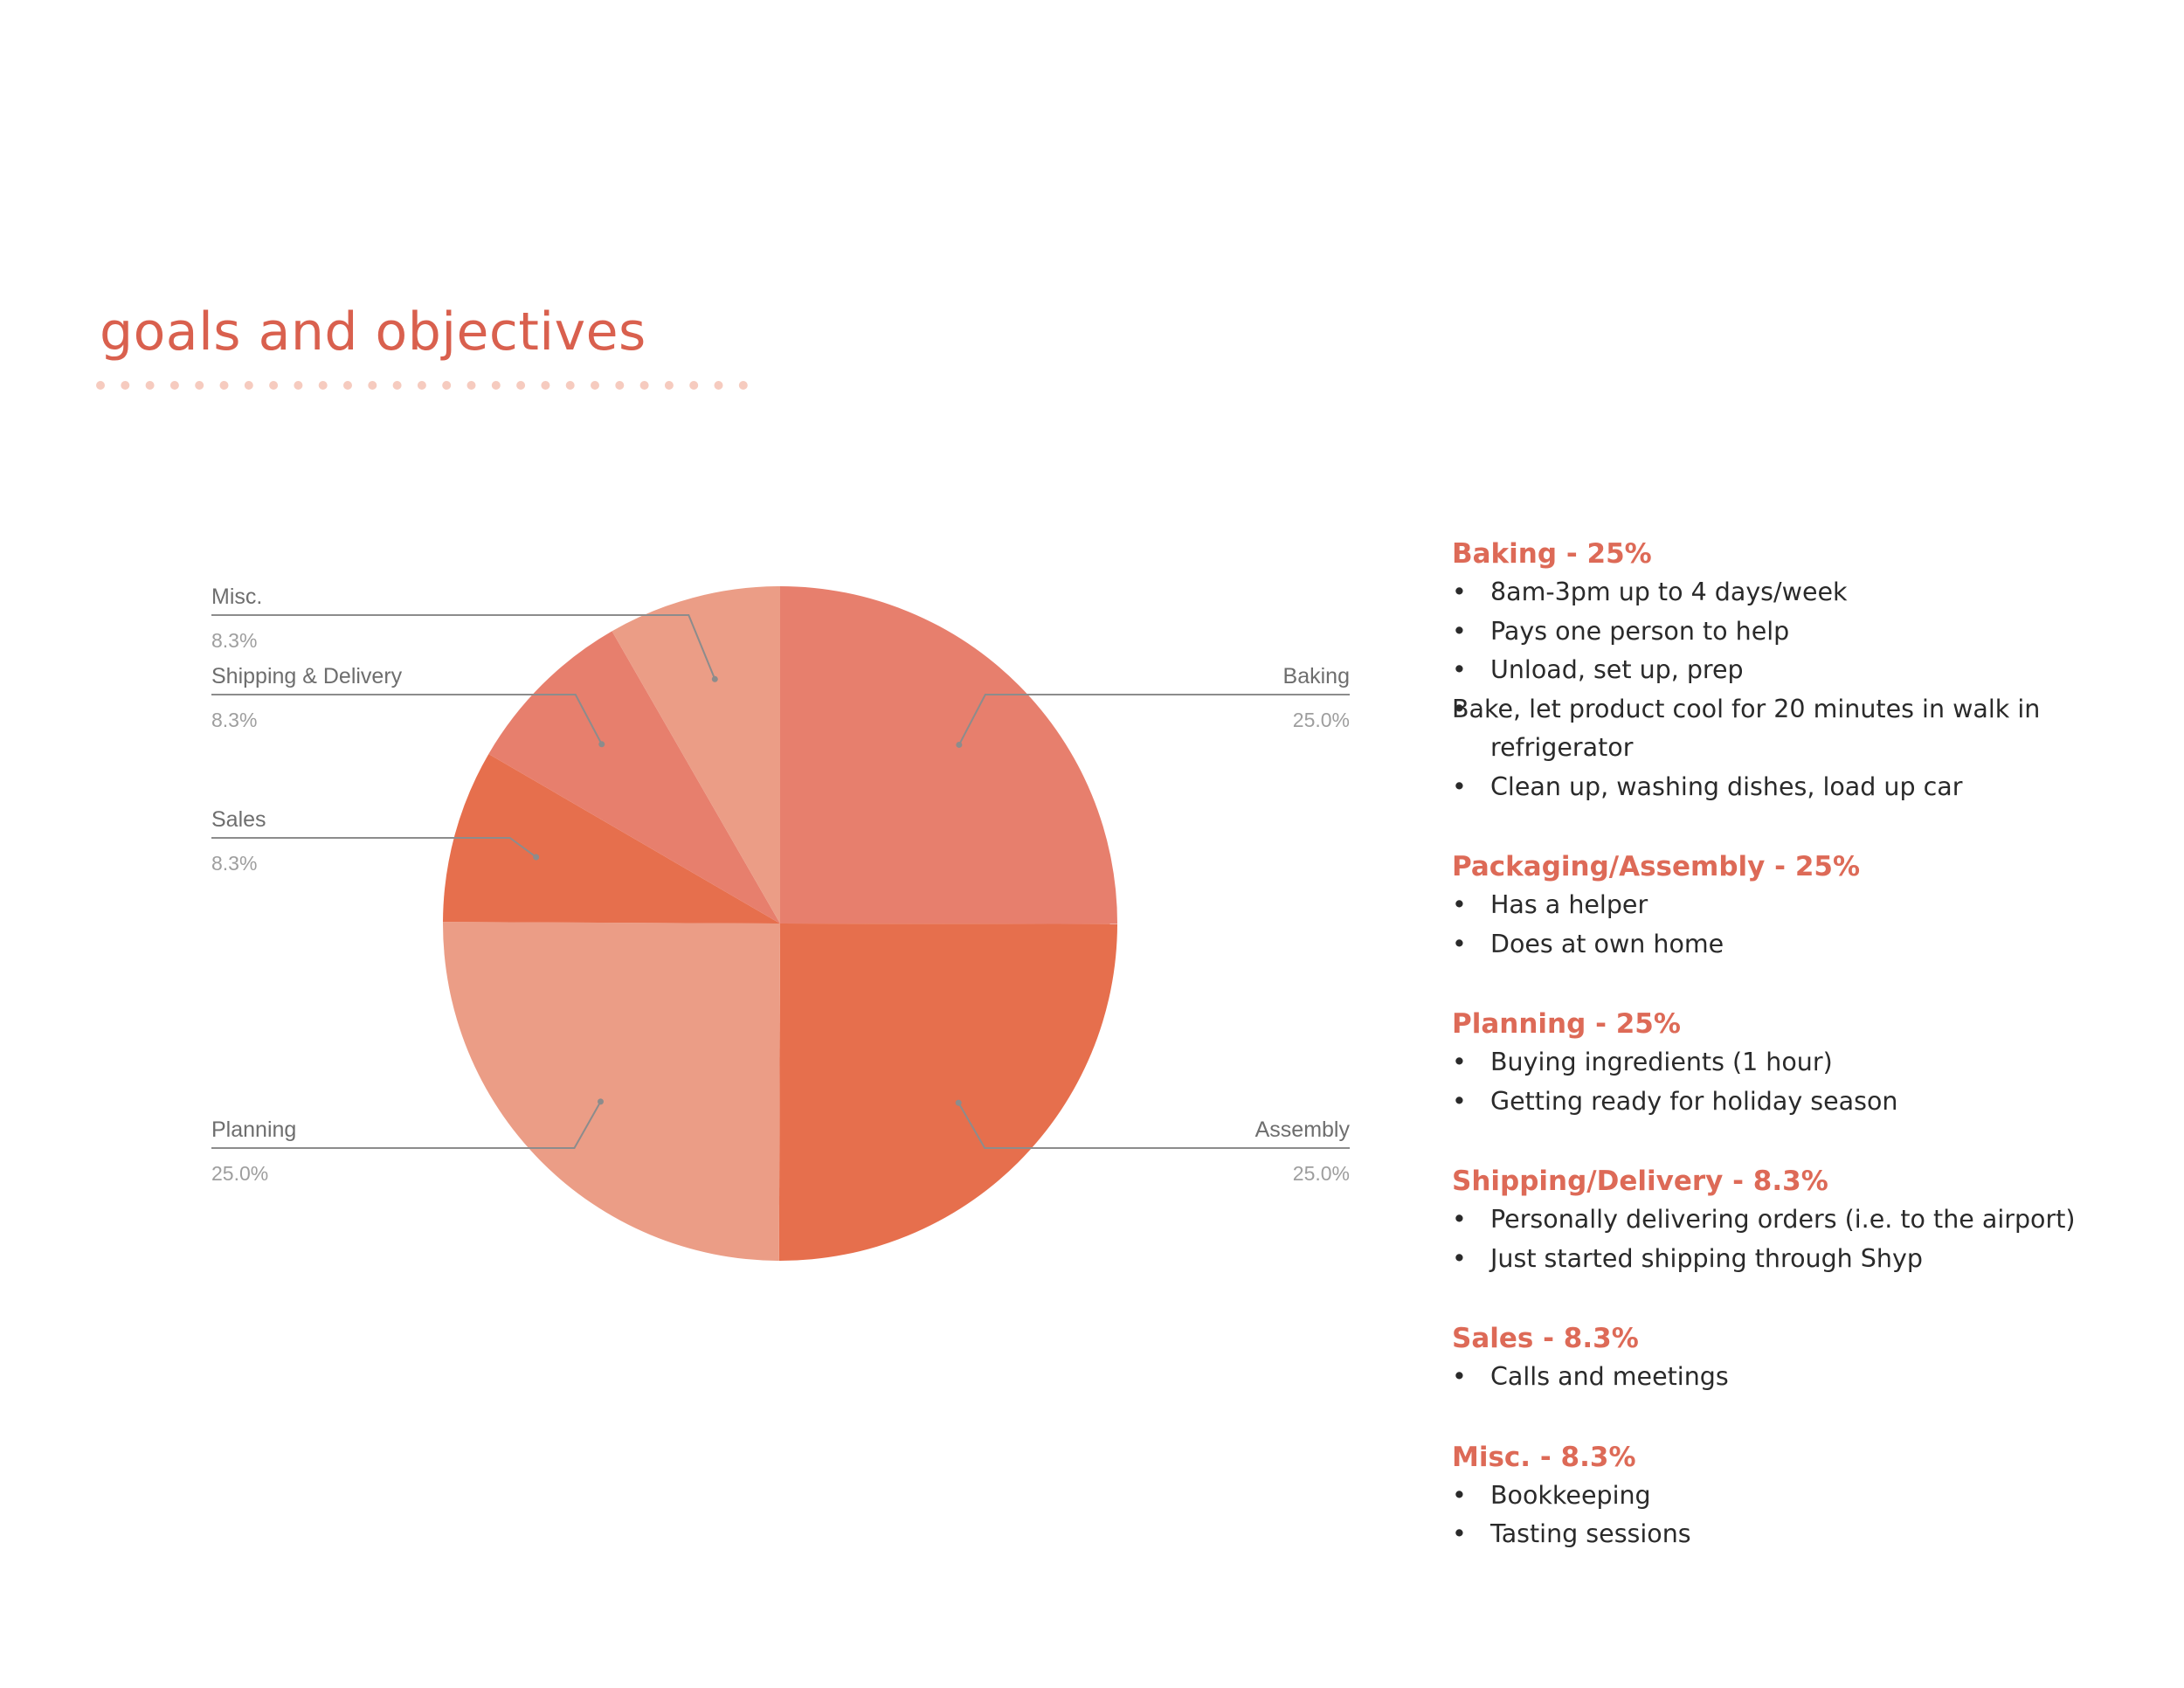 The width and height of the screenshot is (2184, 1688). I want to click on note-bullet: Calls and meetings, so click(1801, 1377).